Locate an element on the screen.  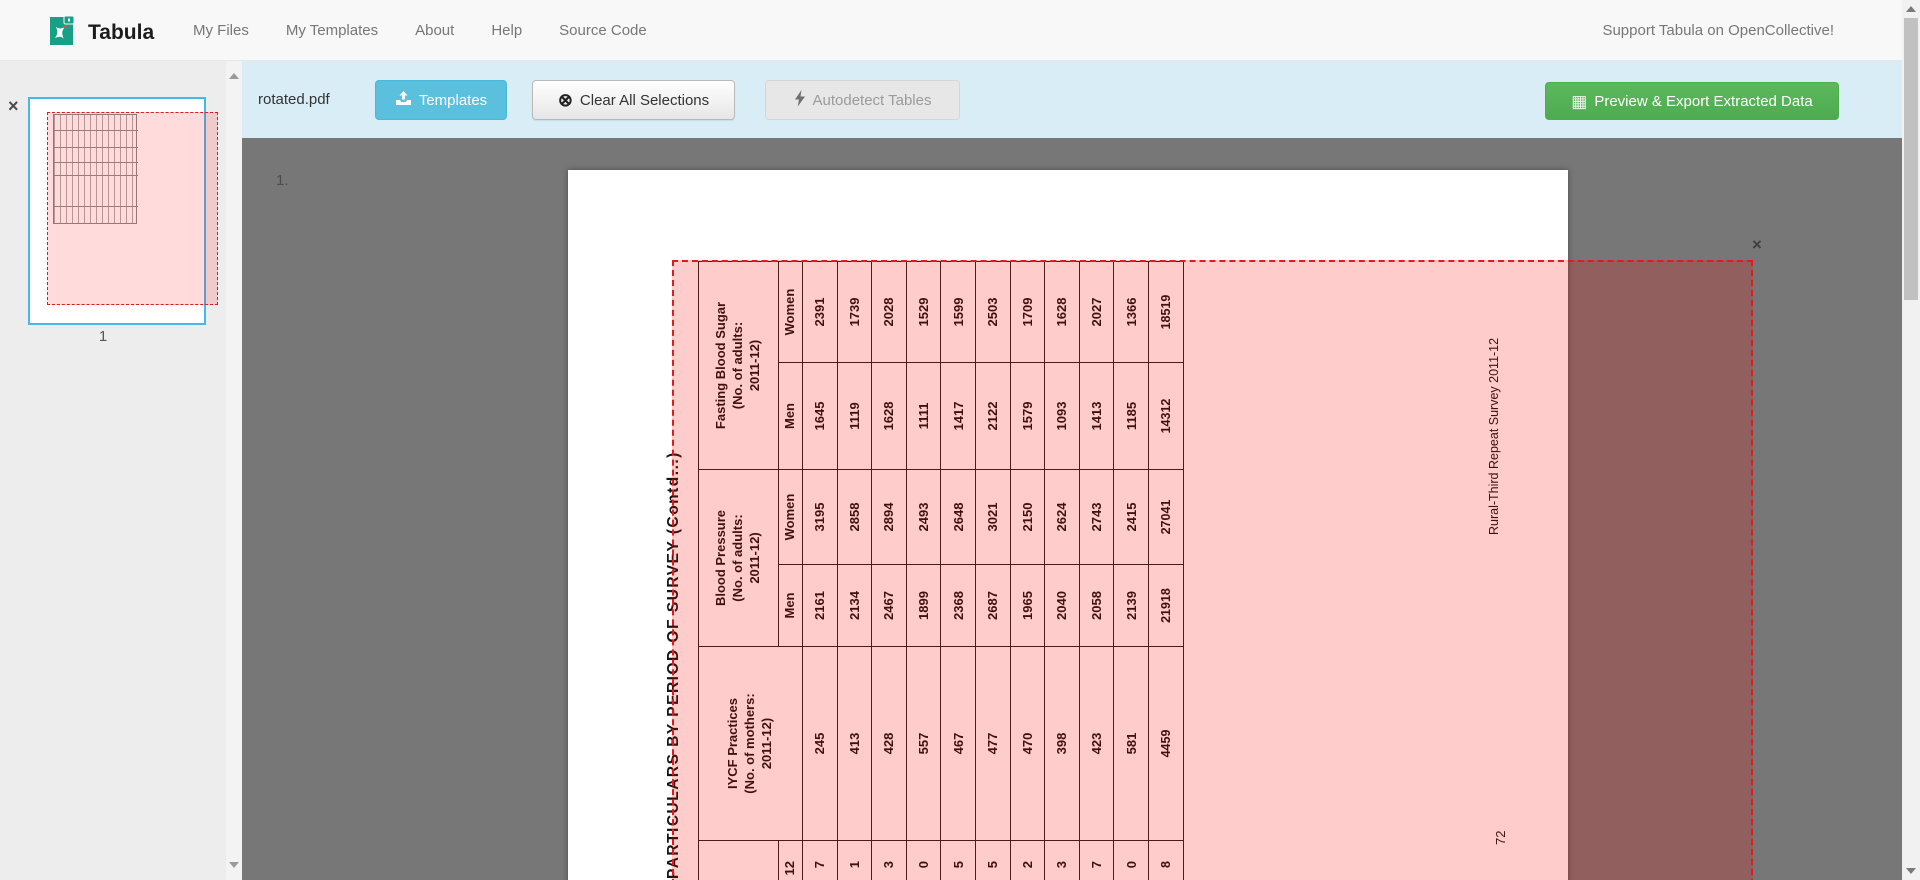
sidebar-scrollbar is located at coordinates (234, 470).